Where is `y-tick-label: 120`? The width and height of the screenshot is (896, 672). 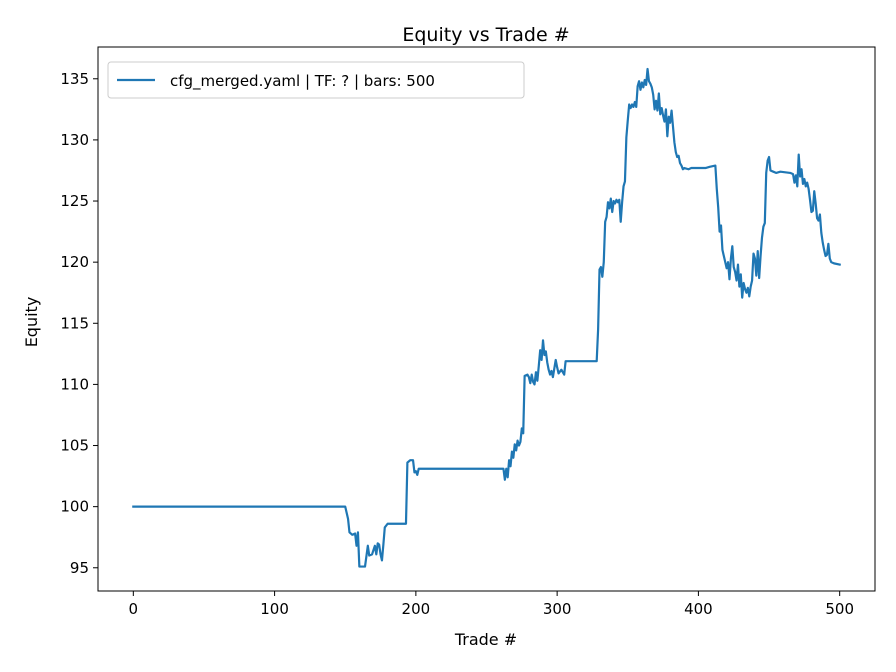 y-tick-label: 120 is located at coordinates (74, 262).